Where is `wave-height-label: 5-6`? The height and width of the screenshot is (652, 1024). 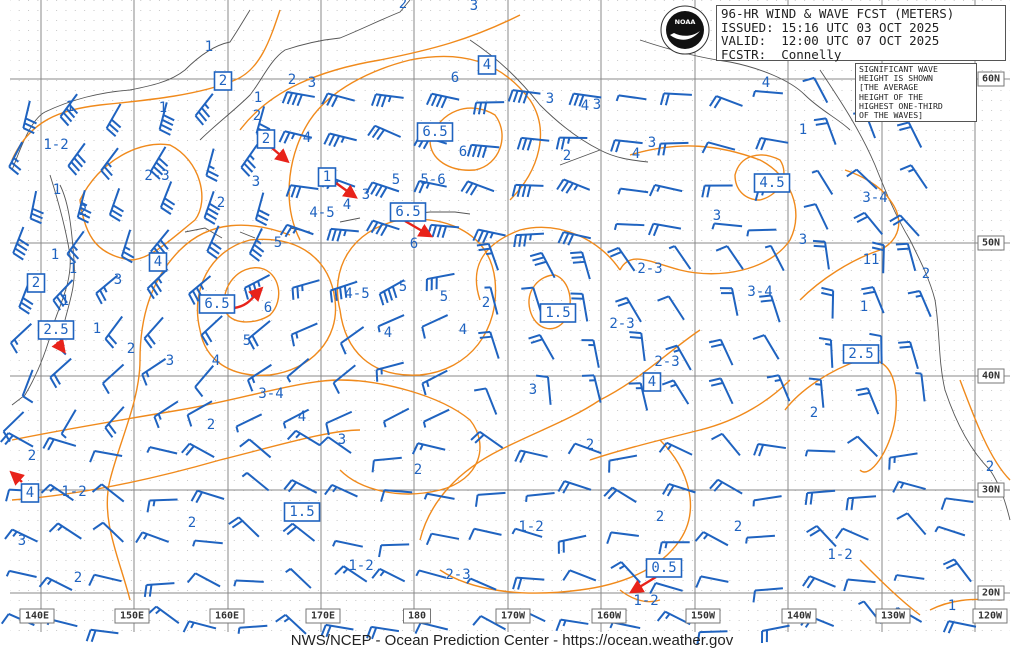 wave-height-label: 5-6 is located at coordinates (432, 180).